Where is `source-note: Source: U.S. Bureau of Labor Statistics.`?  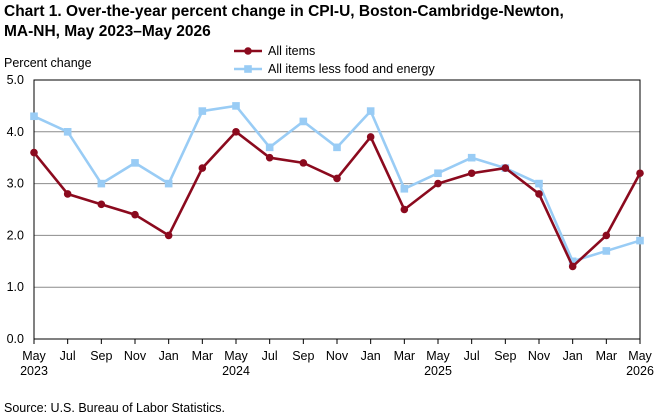
source-note: Source: U.S. Bureau of Labor Statistics. is located at coordinates (114, 408).